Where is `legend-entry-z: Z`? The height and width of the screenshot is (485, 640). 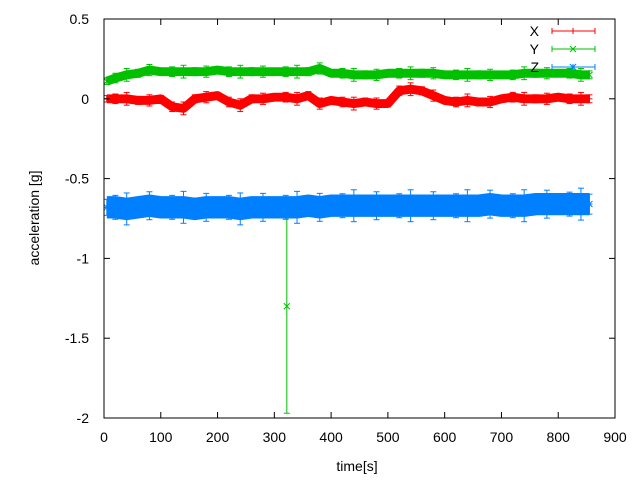
legend-entry-z: Z is located at coordinates (563, 67).